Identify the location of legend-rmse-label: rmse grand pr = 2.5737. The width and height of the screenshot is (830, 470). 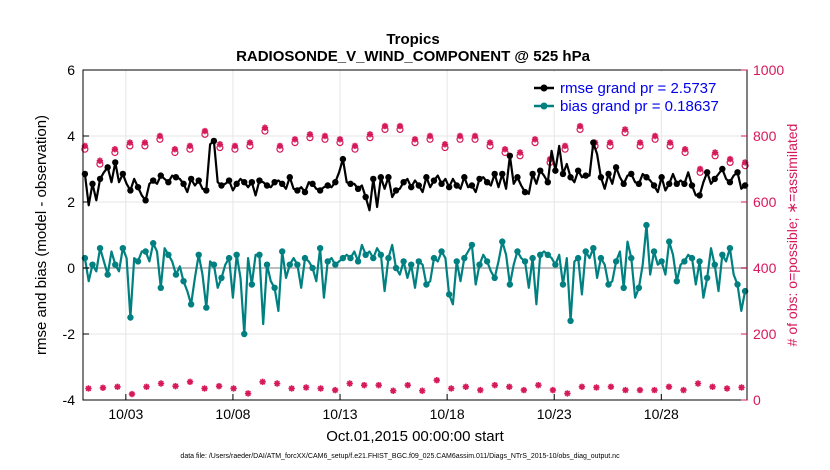
(638, 88).